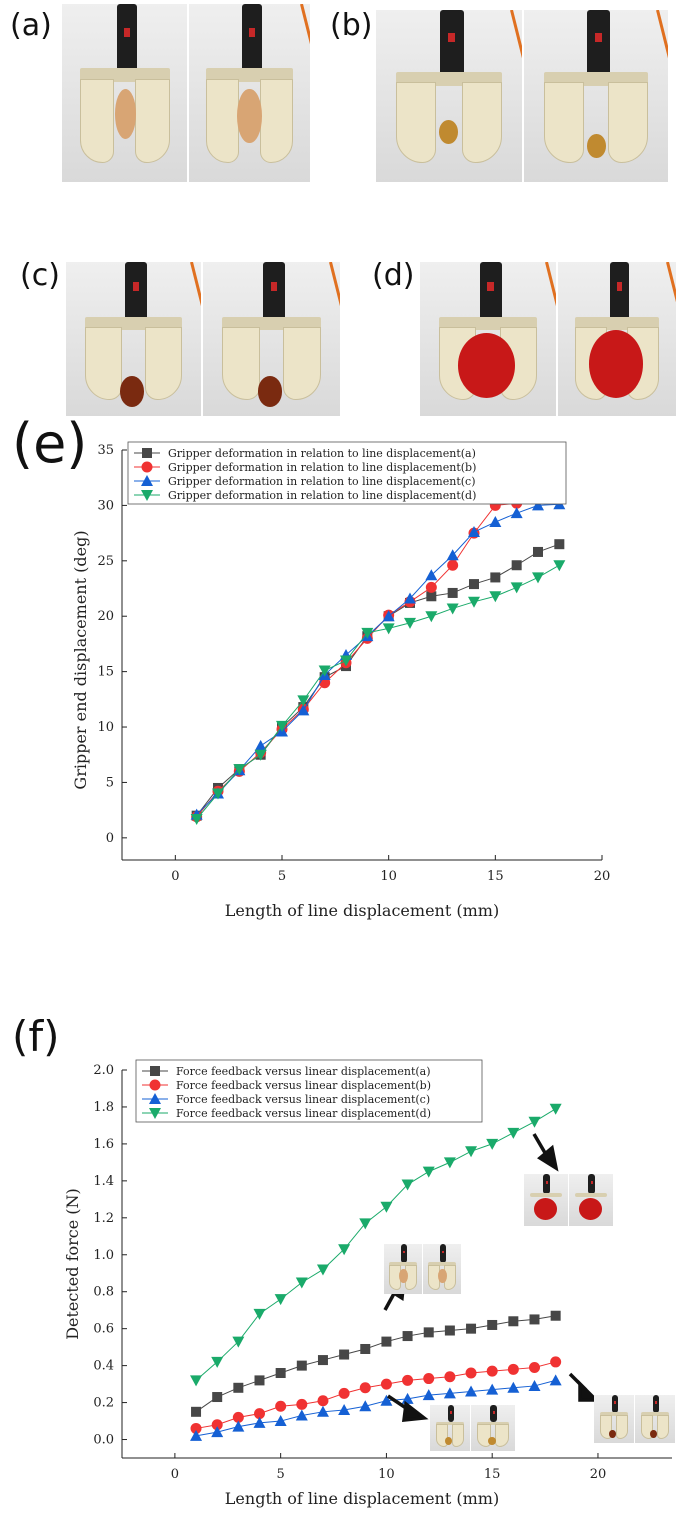 The height and width of the screenshot is (1514, 680). I want to click on panel-label-a: (a), so click(31, 25).